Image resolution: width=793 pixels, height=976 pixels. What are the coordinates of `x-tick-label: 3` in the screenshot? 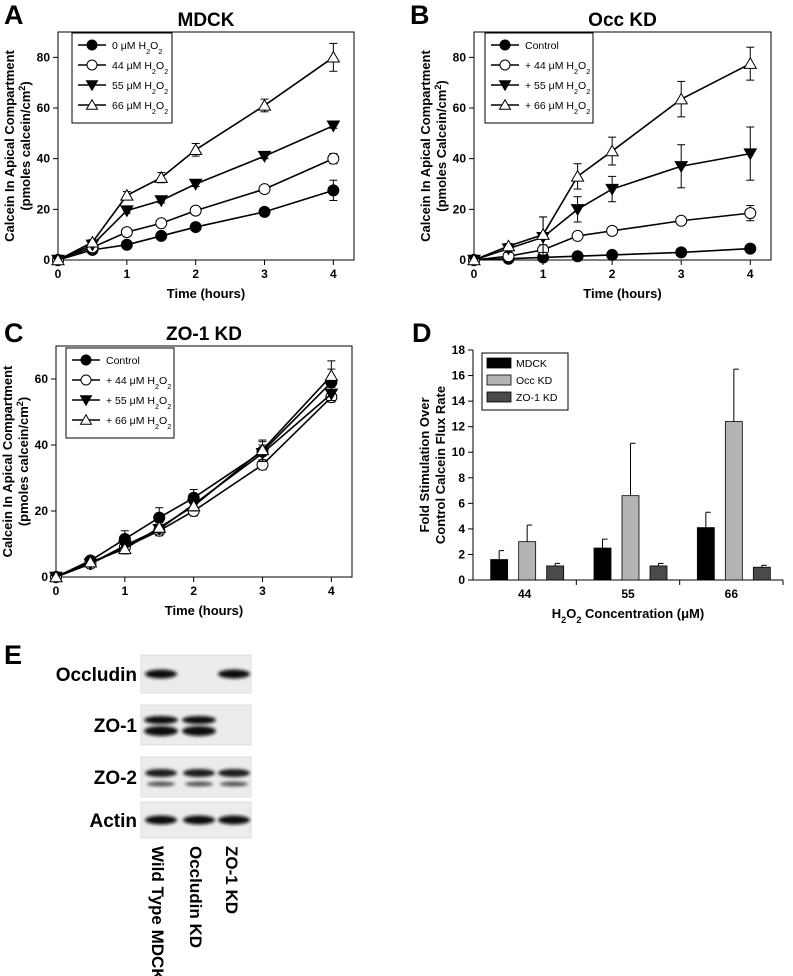 It's located at (681, 274).